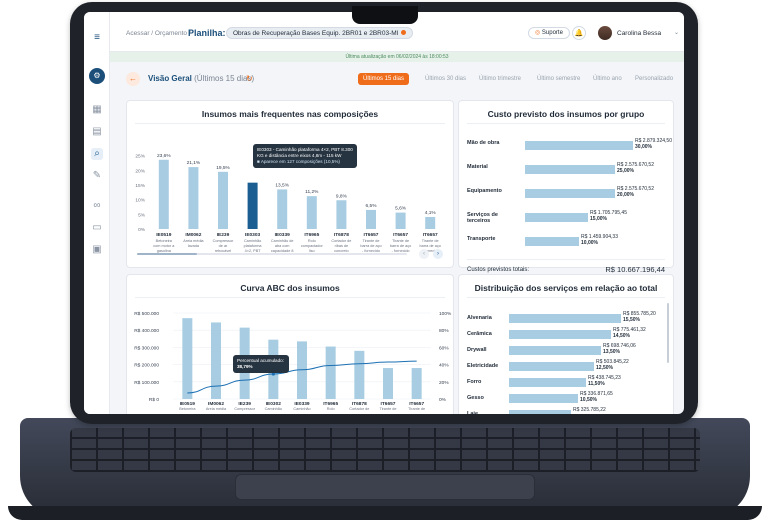  What do you see at coordinates (167, 254) in the screenshot?
I see `scrollbar-thumb` at bounding box center [167, 254].